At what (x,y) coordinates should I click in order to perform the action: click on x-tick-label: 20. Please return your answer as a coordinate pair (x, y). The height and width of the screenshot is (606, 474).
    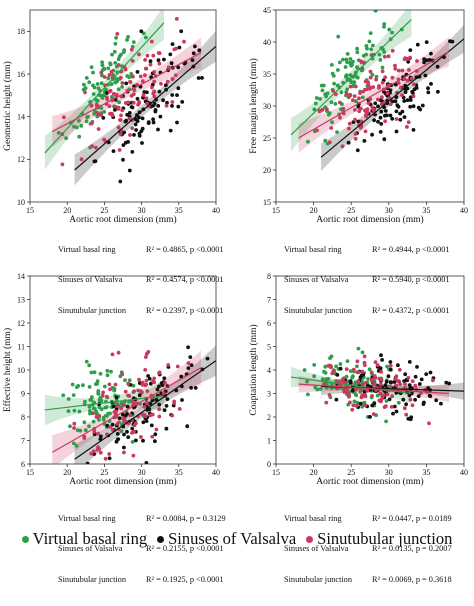
    Looking at the image, I should click on (67, 472).